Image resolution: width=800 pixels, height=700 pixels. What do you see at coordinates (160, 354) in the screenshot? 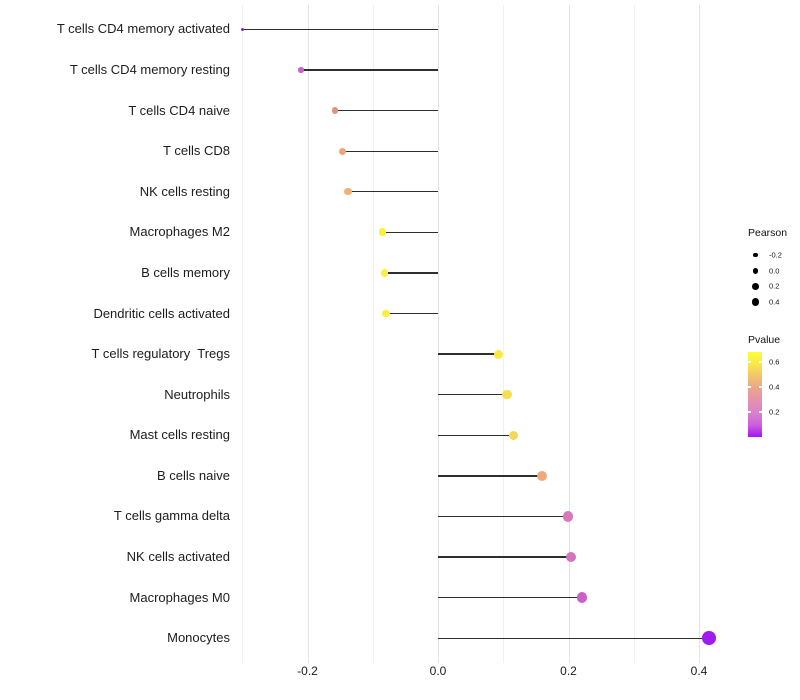
I see `y-axis-label: T cells regulatory Tregs` at bounding box center [160, 354].